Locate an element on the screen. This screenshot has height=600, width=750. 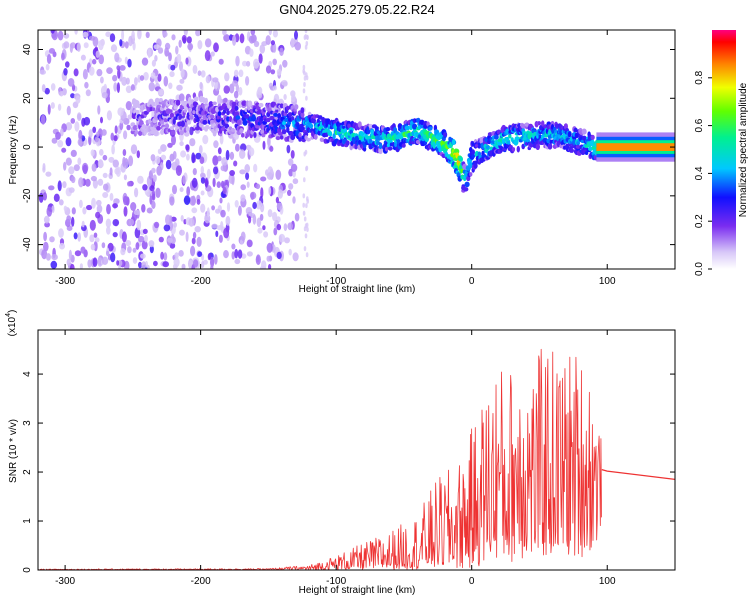
snr-tail-line is located at coordinates (638, 474).